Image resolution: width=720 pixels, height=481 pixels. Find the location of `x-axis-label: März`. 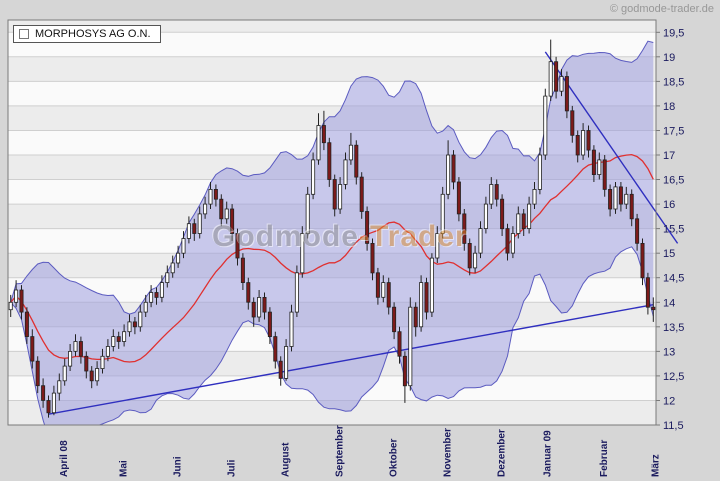

x-axis-label: März is located at coordinates (655, 465).